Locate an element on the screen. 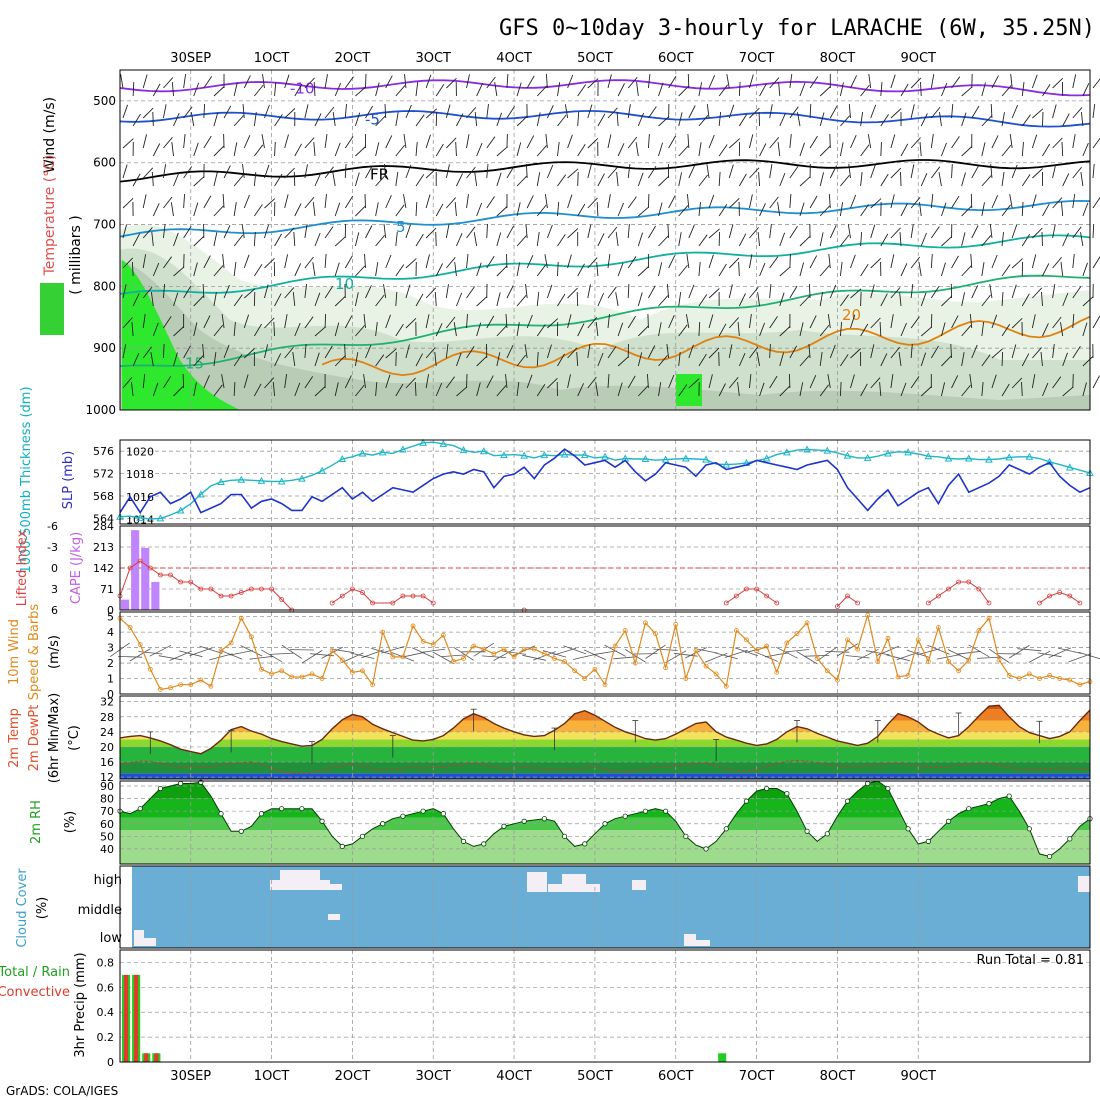  rh-shading-mid is located at coordinates (605, 329).